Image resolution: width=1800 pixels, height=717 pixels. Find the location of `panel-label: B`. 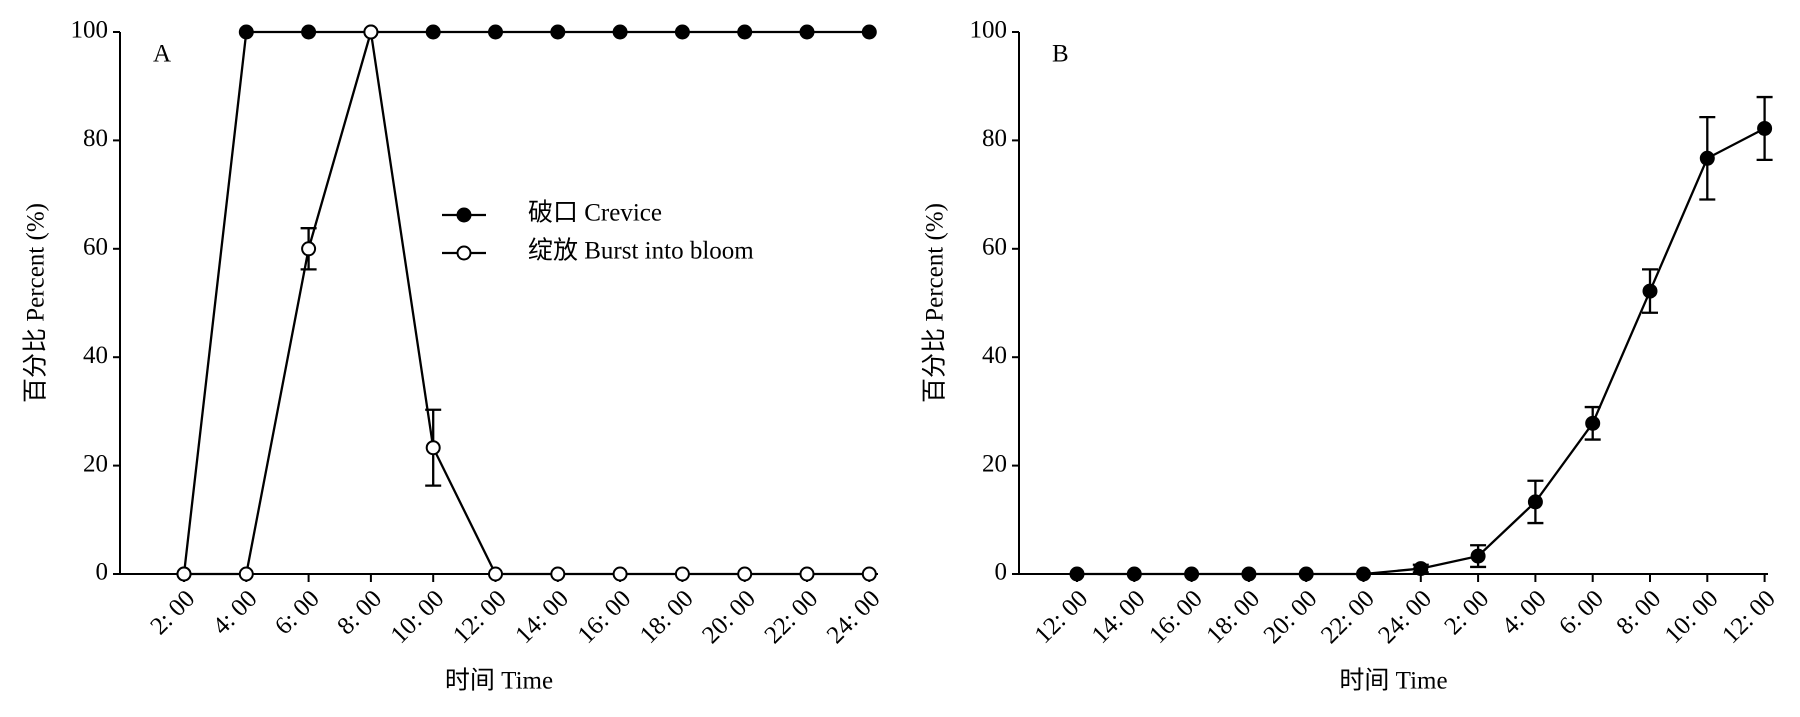

panel-label: B is located at coordinates (1060, 54).